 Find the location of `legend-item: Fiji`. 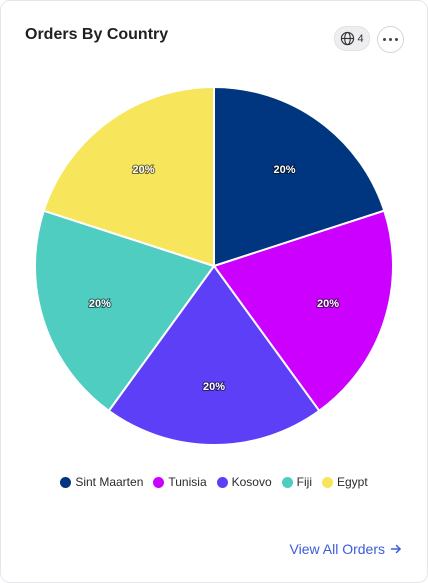

legend-item: Fiji is located at coordinates (296, 482).